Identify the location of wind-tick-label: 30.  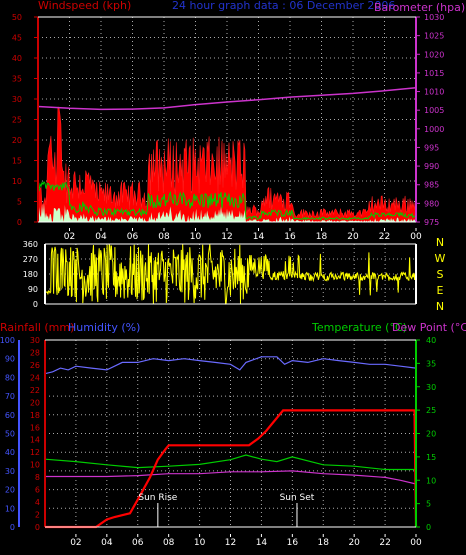
(17, 99).